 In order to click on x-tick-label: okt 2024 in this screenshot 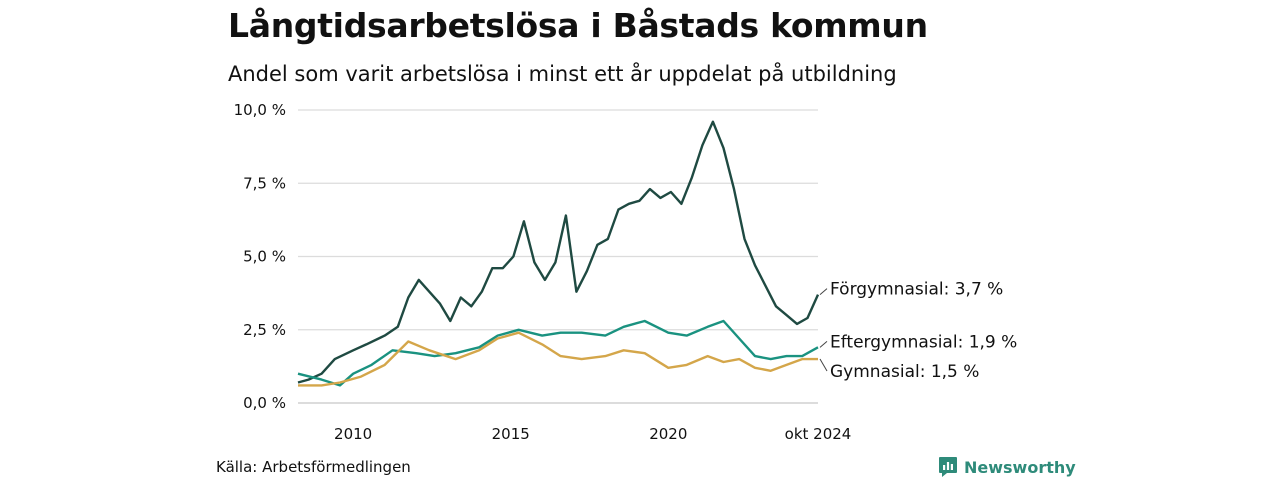, I will do `click(818, 434)`.